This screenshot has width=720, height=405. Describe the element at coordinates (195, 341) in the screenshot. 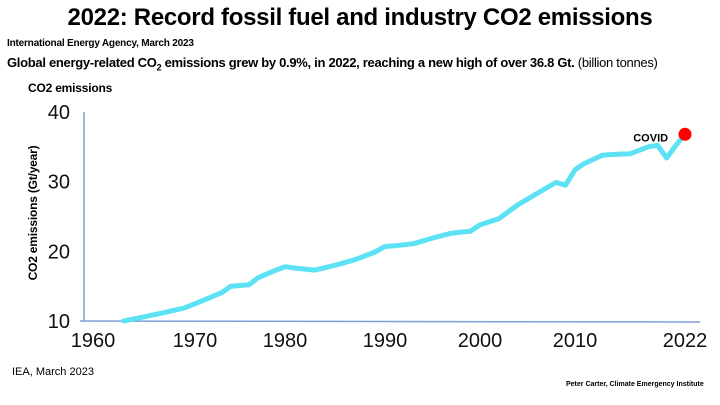

I see `x-tick-1970: 1970` at that location.